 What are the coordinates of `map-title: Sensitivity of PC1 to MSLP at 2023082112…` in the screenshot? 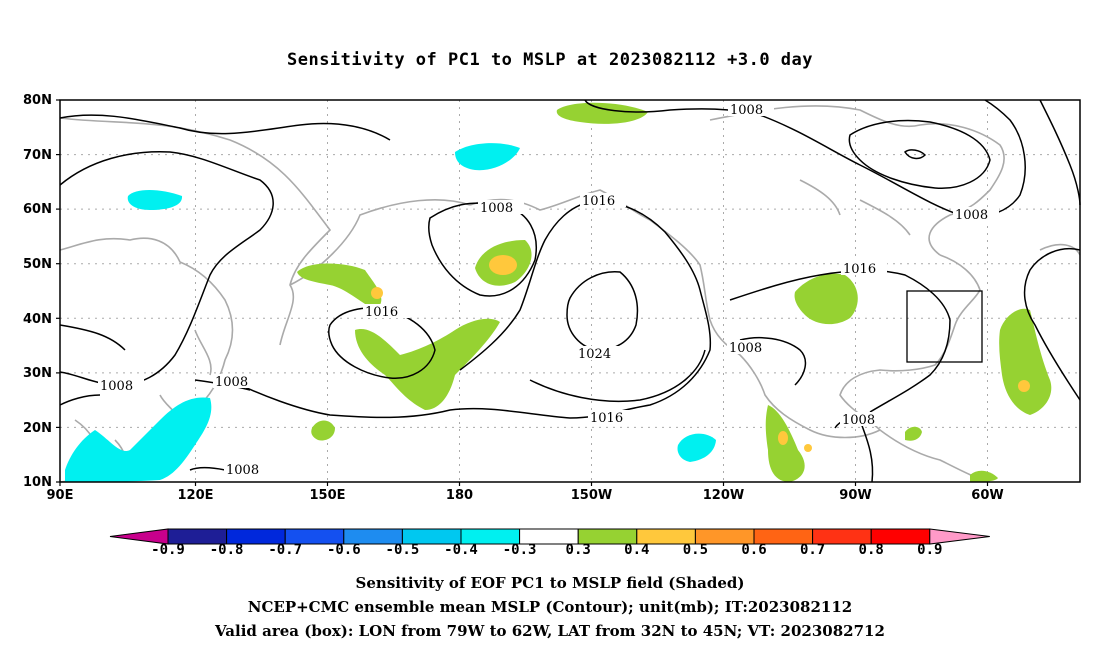 It's located at (549, 60).